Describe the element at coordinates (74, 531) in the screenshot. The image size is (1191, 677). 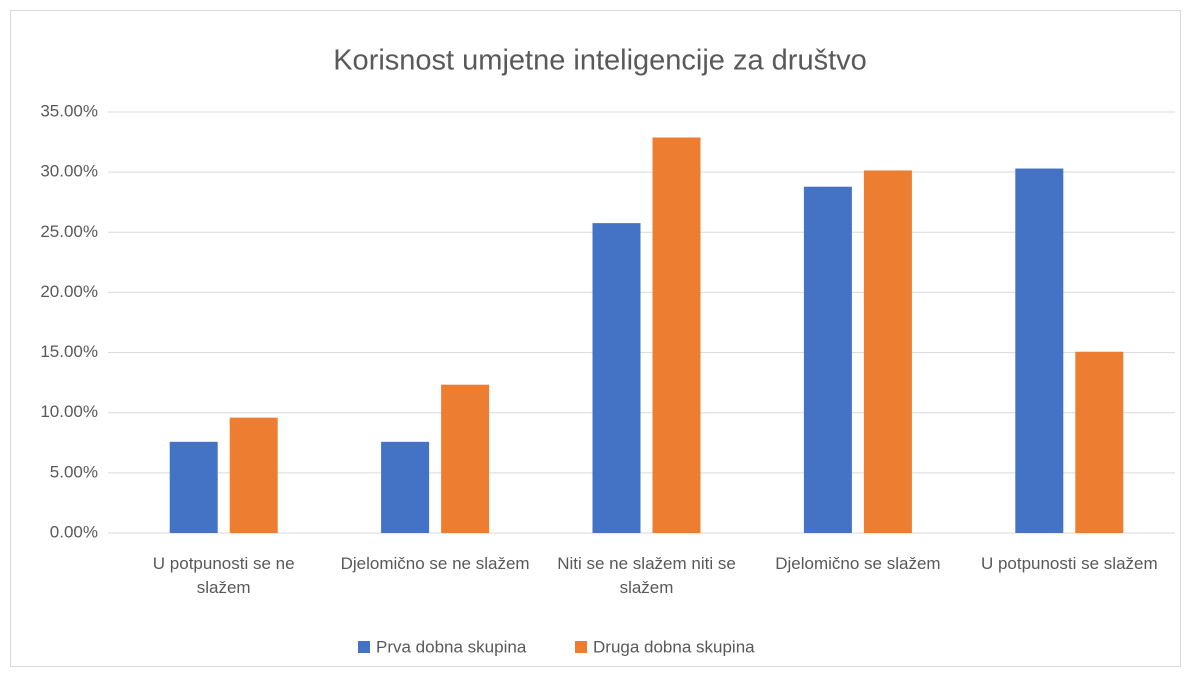
I see `y-tick-label: 0.00%` at that location.